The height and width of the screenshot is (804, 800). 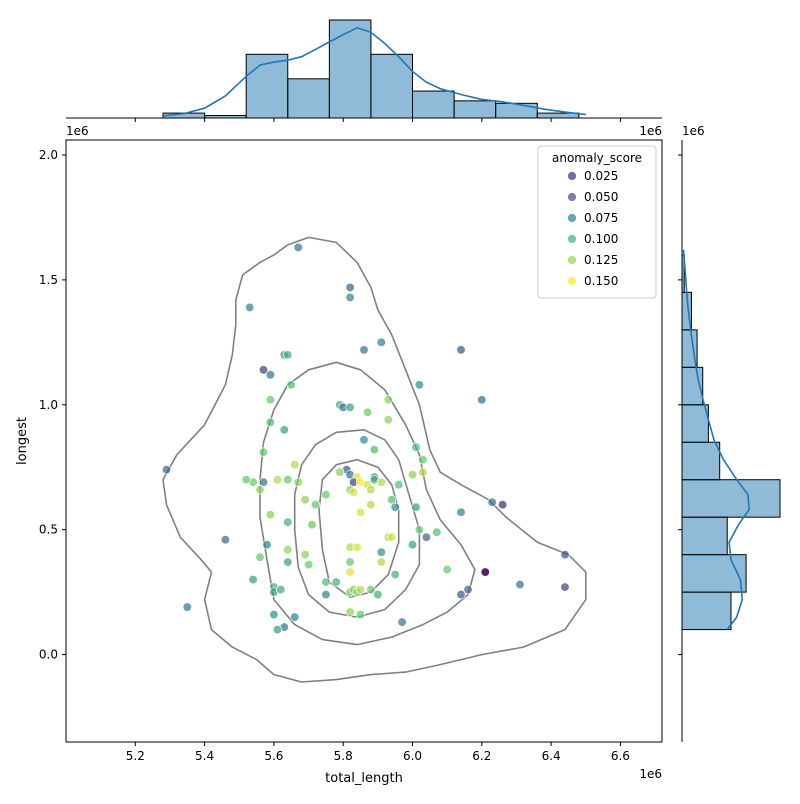 I want to click on legend-label: 0.075, so click(x=601, y=218).